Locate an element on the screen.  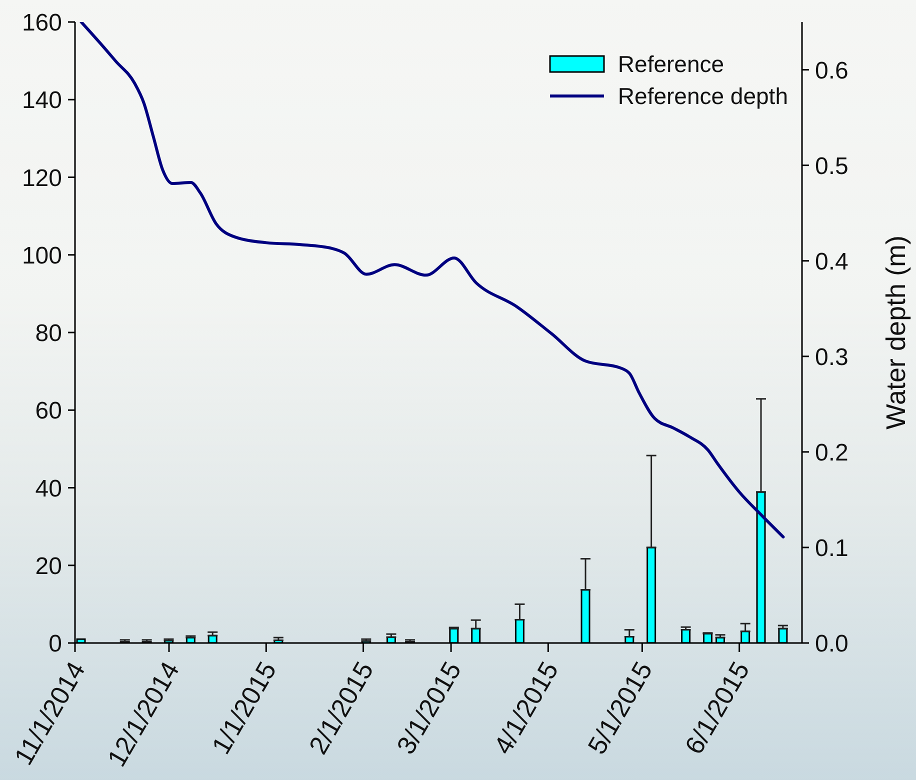
y2-tick-label: 0.2 is located at coordinates (831, 452).